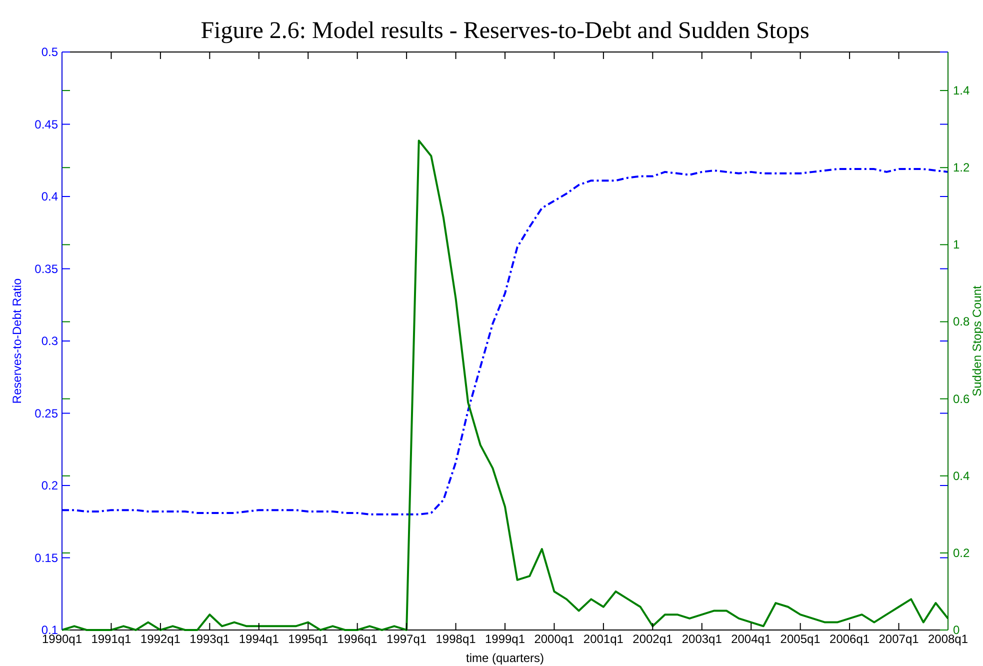 The image size is (983, 666). What do you see at coordinates (800, 639) in the screenshot?
I see `x-tick-label: 2005q1` at bounding box center [800, 639].